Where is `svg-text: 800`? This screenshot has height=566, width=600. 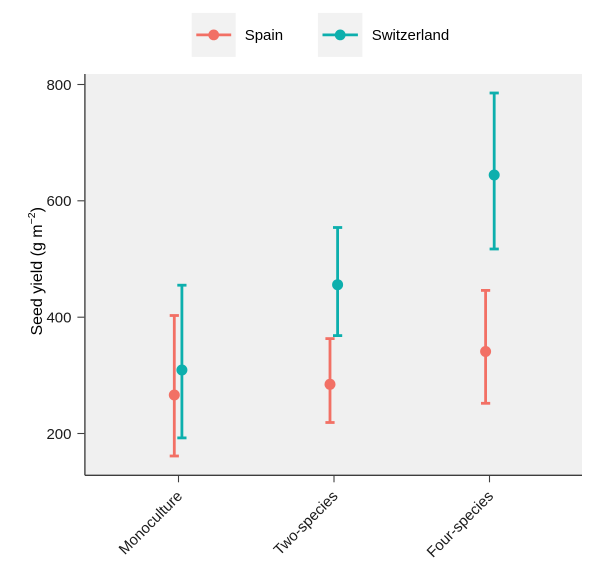 svg-text: 800 is located at coordinates (58, 85).